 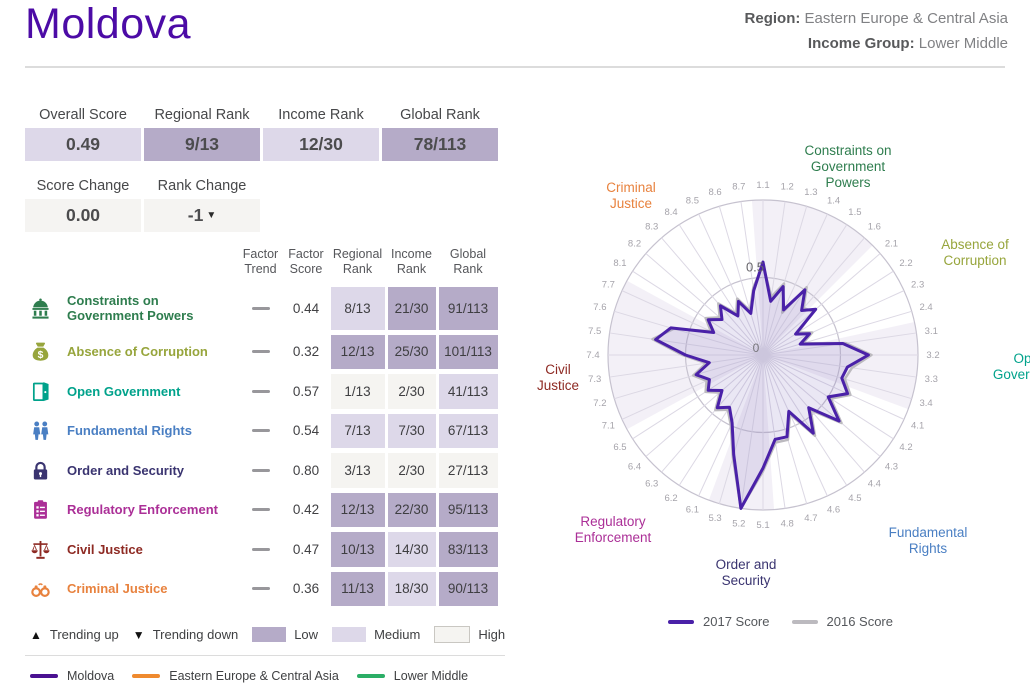 What do you see at coordinates (108, 24) in the screenshot?
I see `page-title: Moldova` at bounding box center [108, 24].